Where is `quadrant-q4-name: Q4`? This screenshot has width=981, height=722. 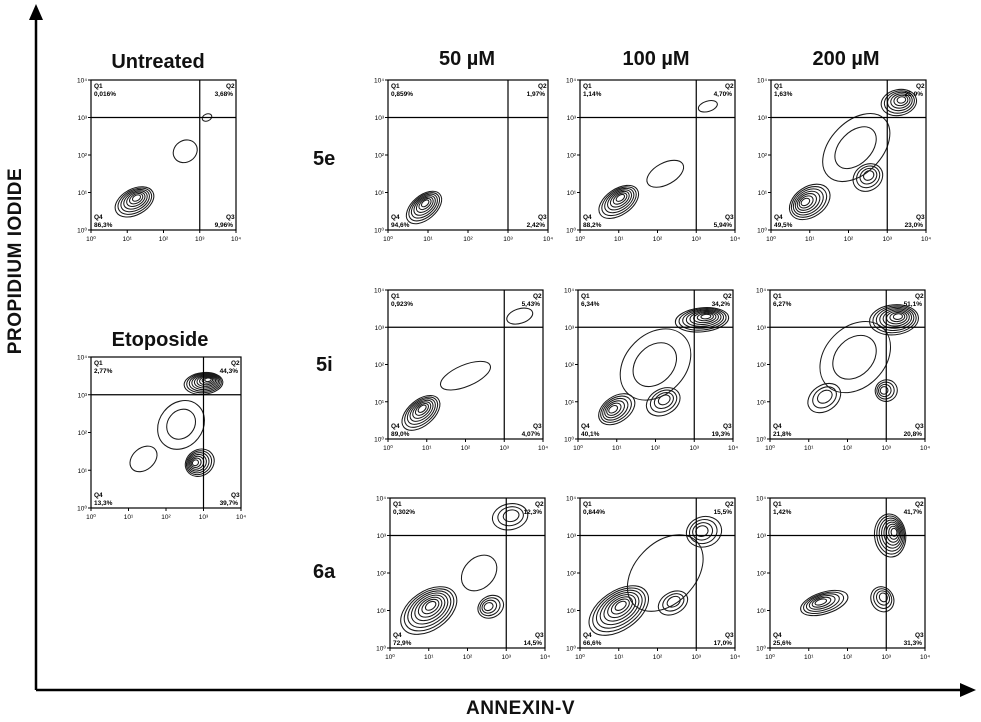 quadrant-q4-name: Q4 is located at coordinates (778, 217).